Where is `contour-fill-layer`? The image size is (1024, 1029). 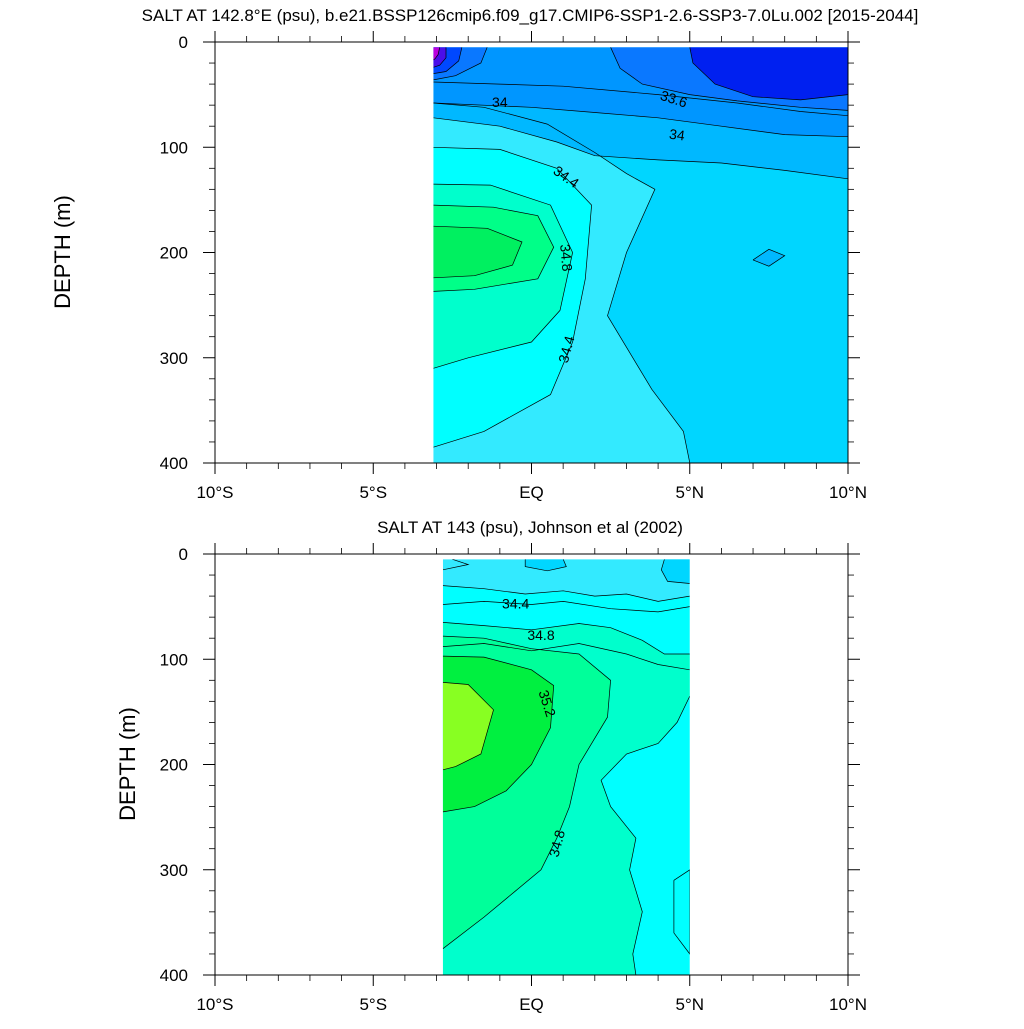
contour-fill-layer is located at coordinates (566, 767).